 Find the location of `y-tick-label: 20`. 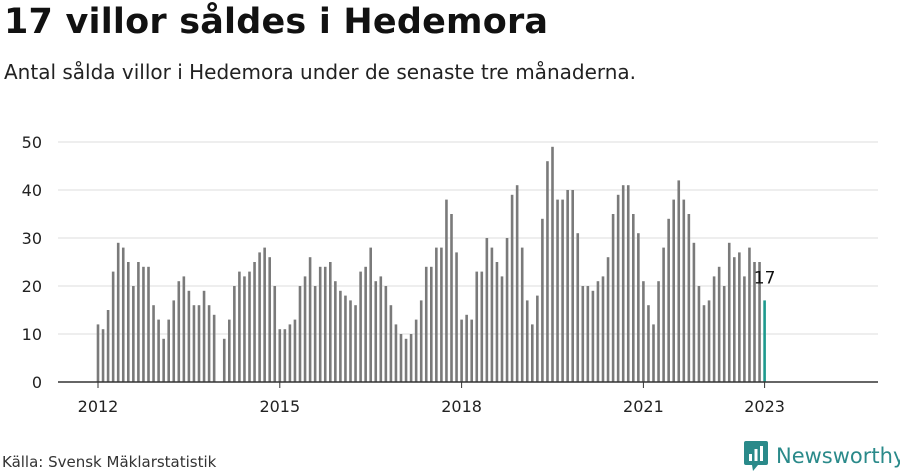

y-tick-label: 20 is located at coordinates (32, 286).